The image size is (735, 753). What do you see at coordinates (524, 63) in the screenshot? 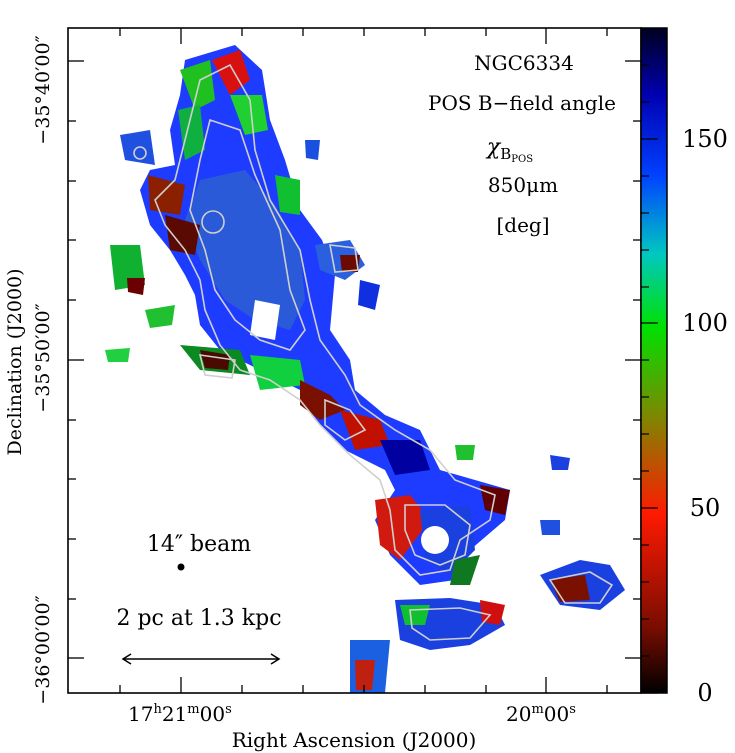
I see `source-name: NGC6334` at bounding box center [524, 63].